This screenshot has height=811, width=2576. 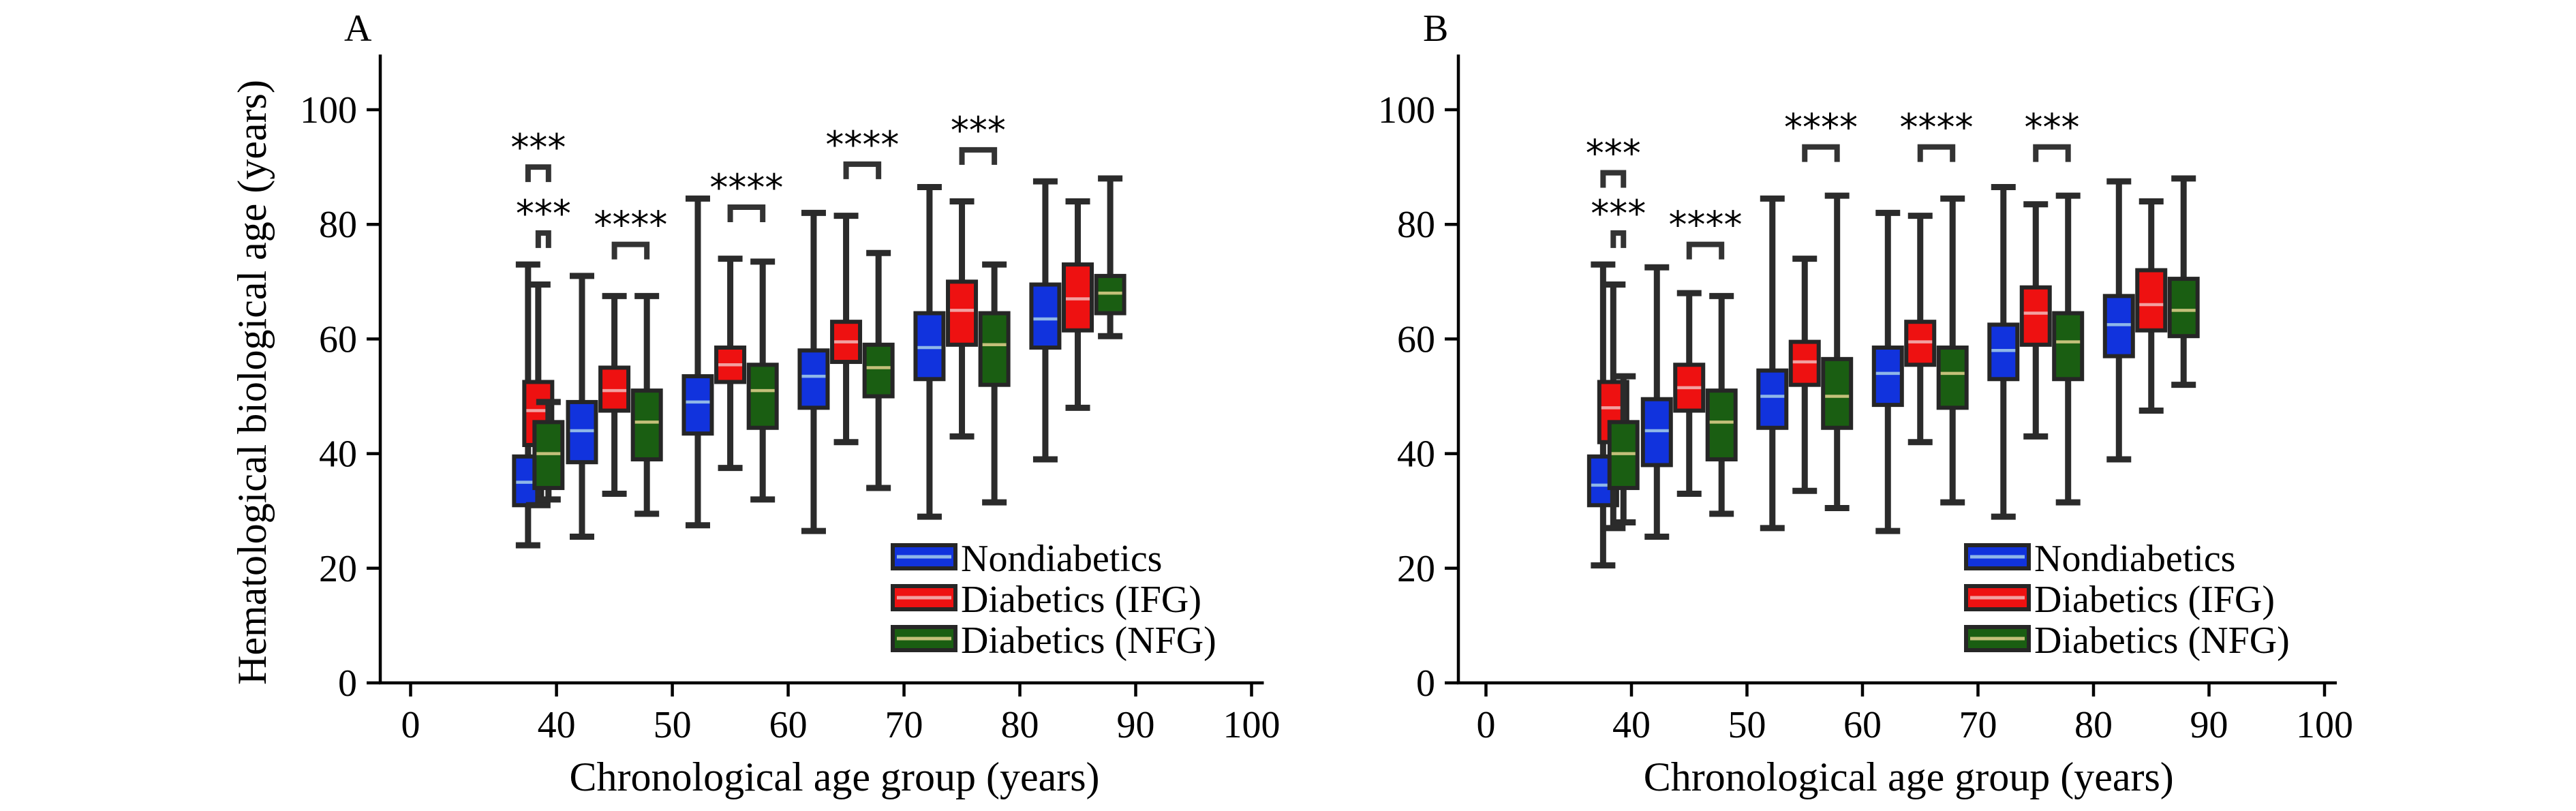 What do you see at coordinates (1435, 28) in the screenshot?
I see `panel-label: B` at bounding box center [1435, 28].